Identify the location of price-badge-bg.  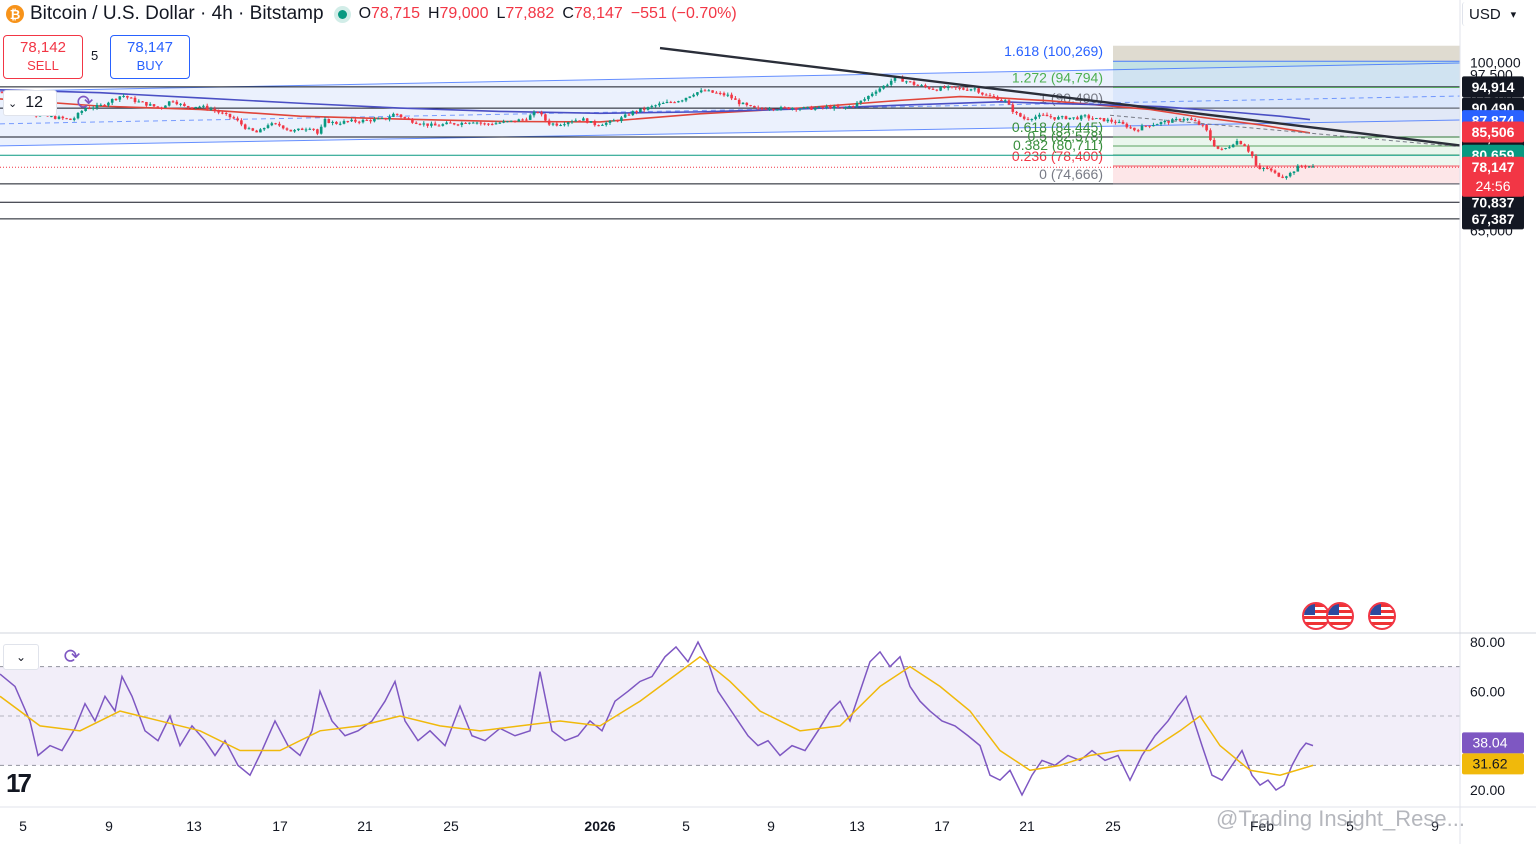
(1493, 202).